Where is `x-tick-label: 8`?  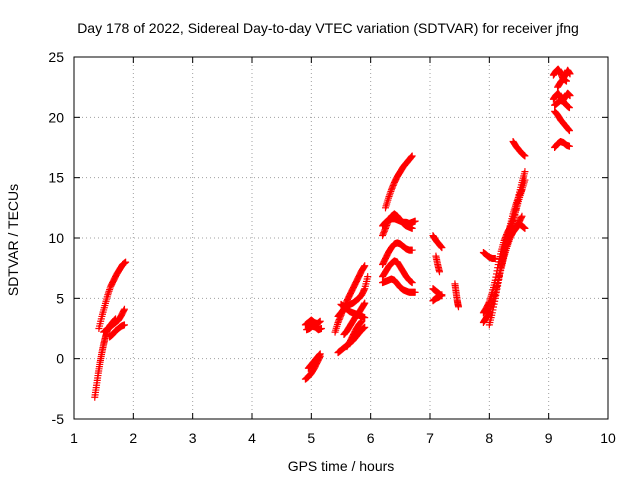 x-tick-label: 8 is located at coordinates (489, 438).